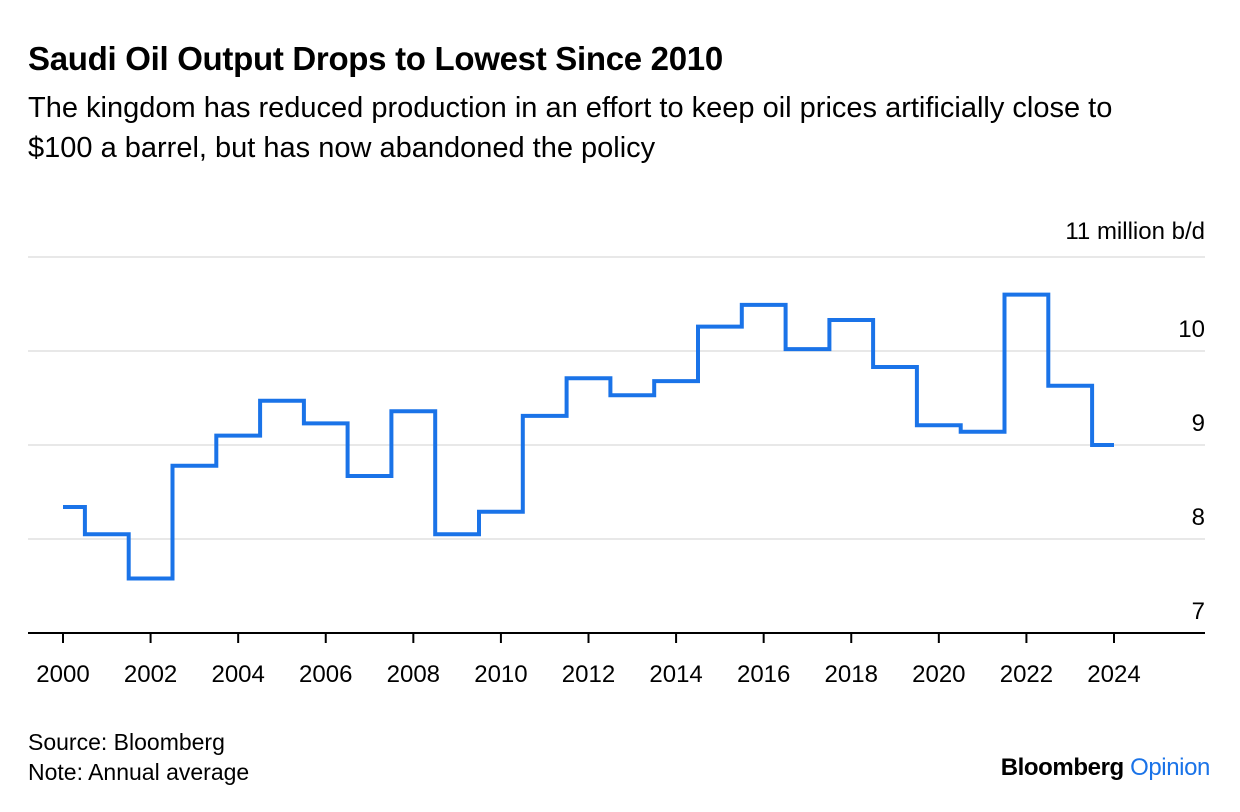  Describe the element at coordinates (150, 674) in the screenshot. I see `x-tick-label-2002: 2002` at that location.